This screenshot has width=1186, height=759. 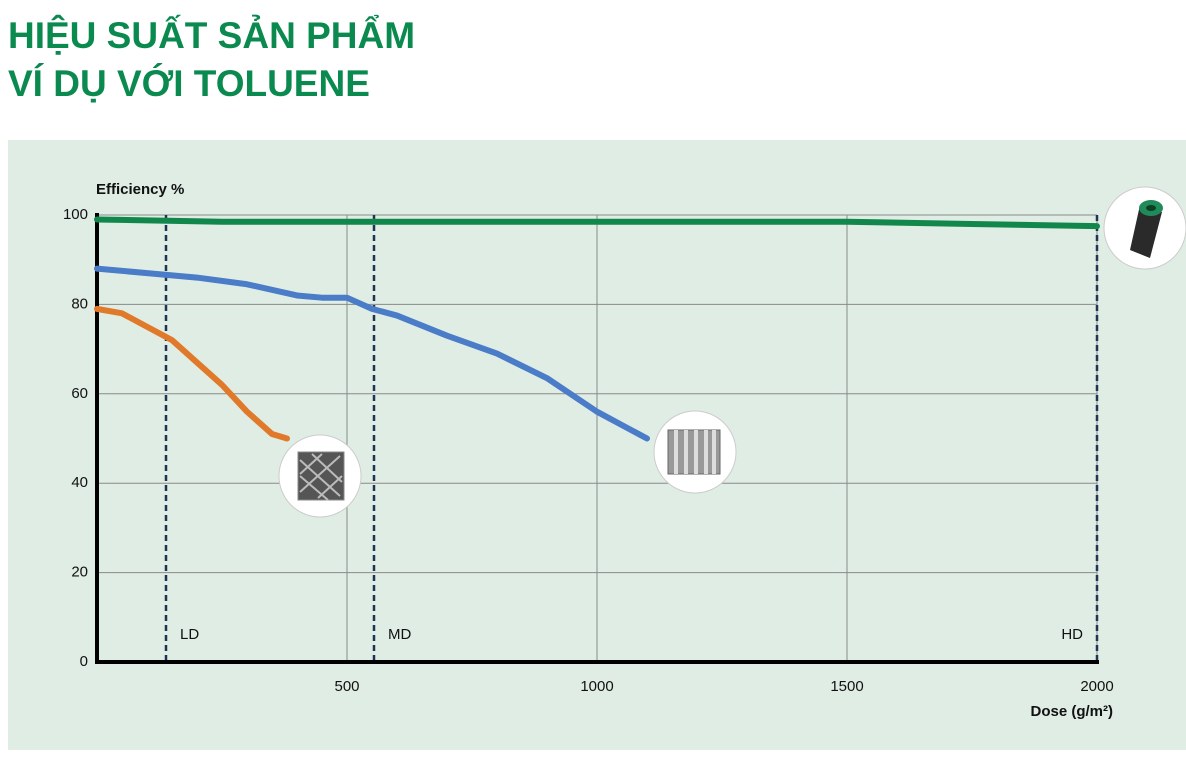 I want to click on y-tick-label: 0, so click(x=84, y=661).